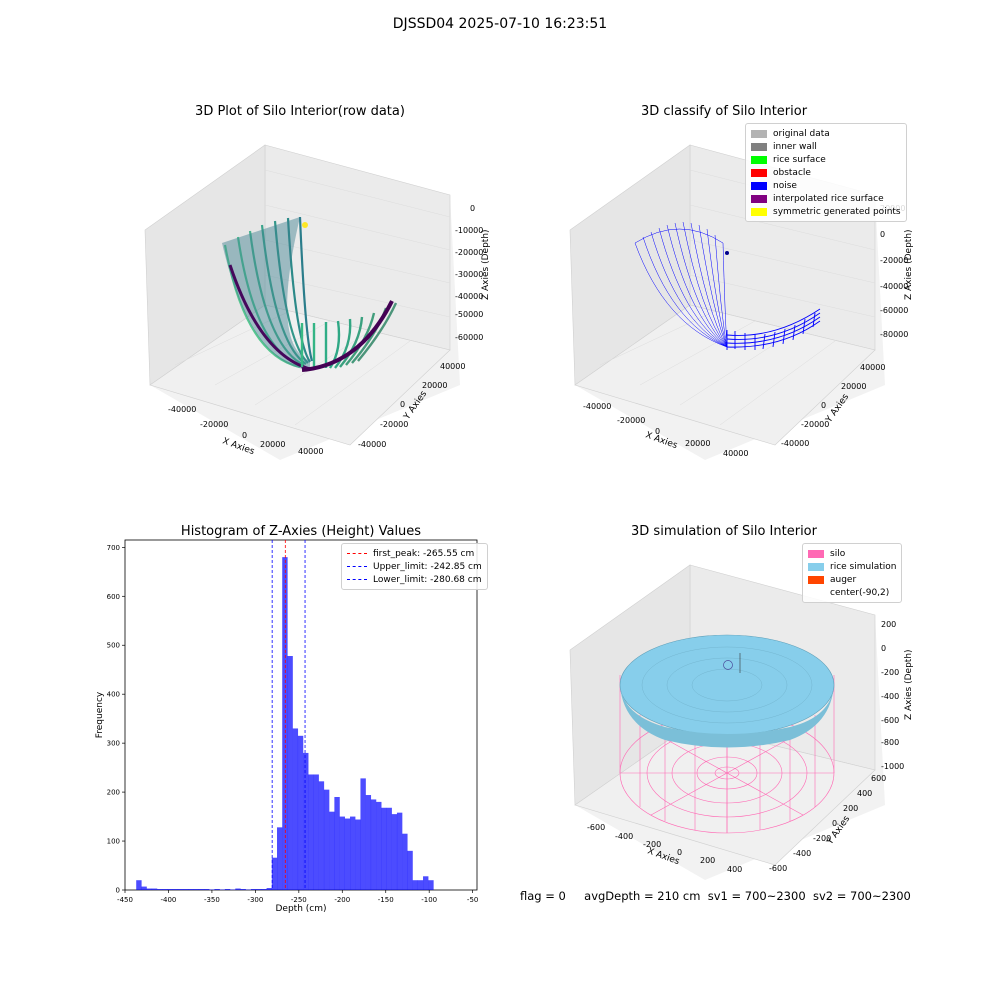 Image resolution: width=1000 pixels, height=1000 pixels. What do you see at coordinates (727, 685) in the screenshot?
I see `rice-texture` at bounding box center [727, 685].